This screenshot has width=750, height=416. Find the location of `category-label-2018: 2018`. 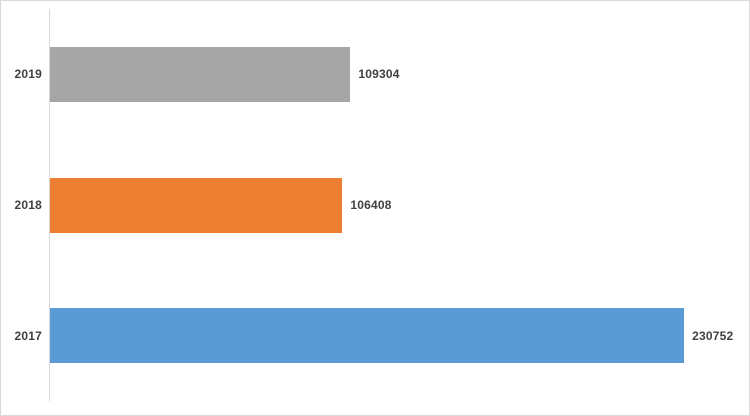

category-label-2018: 2018 is located at coordinates (28, 205).